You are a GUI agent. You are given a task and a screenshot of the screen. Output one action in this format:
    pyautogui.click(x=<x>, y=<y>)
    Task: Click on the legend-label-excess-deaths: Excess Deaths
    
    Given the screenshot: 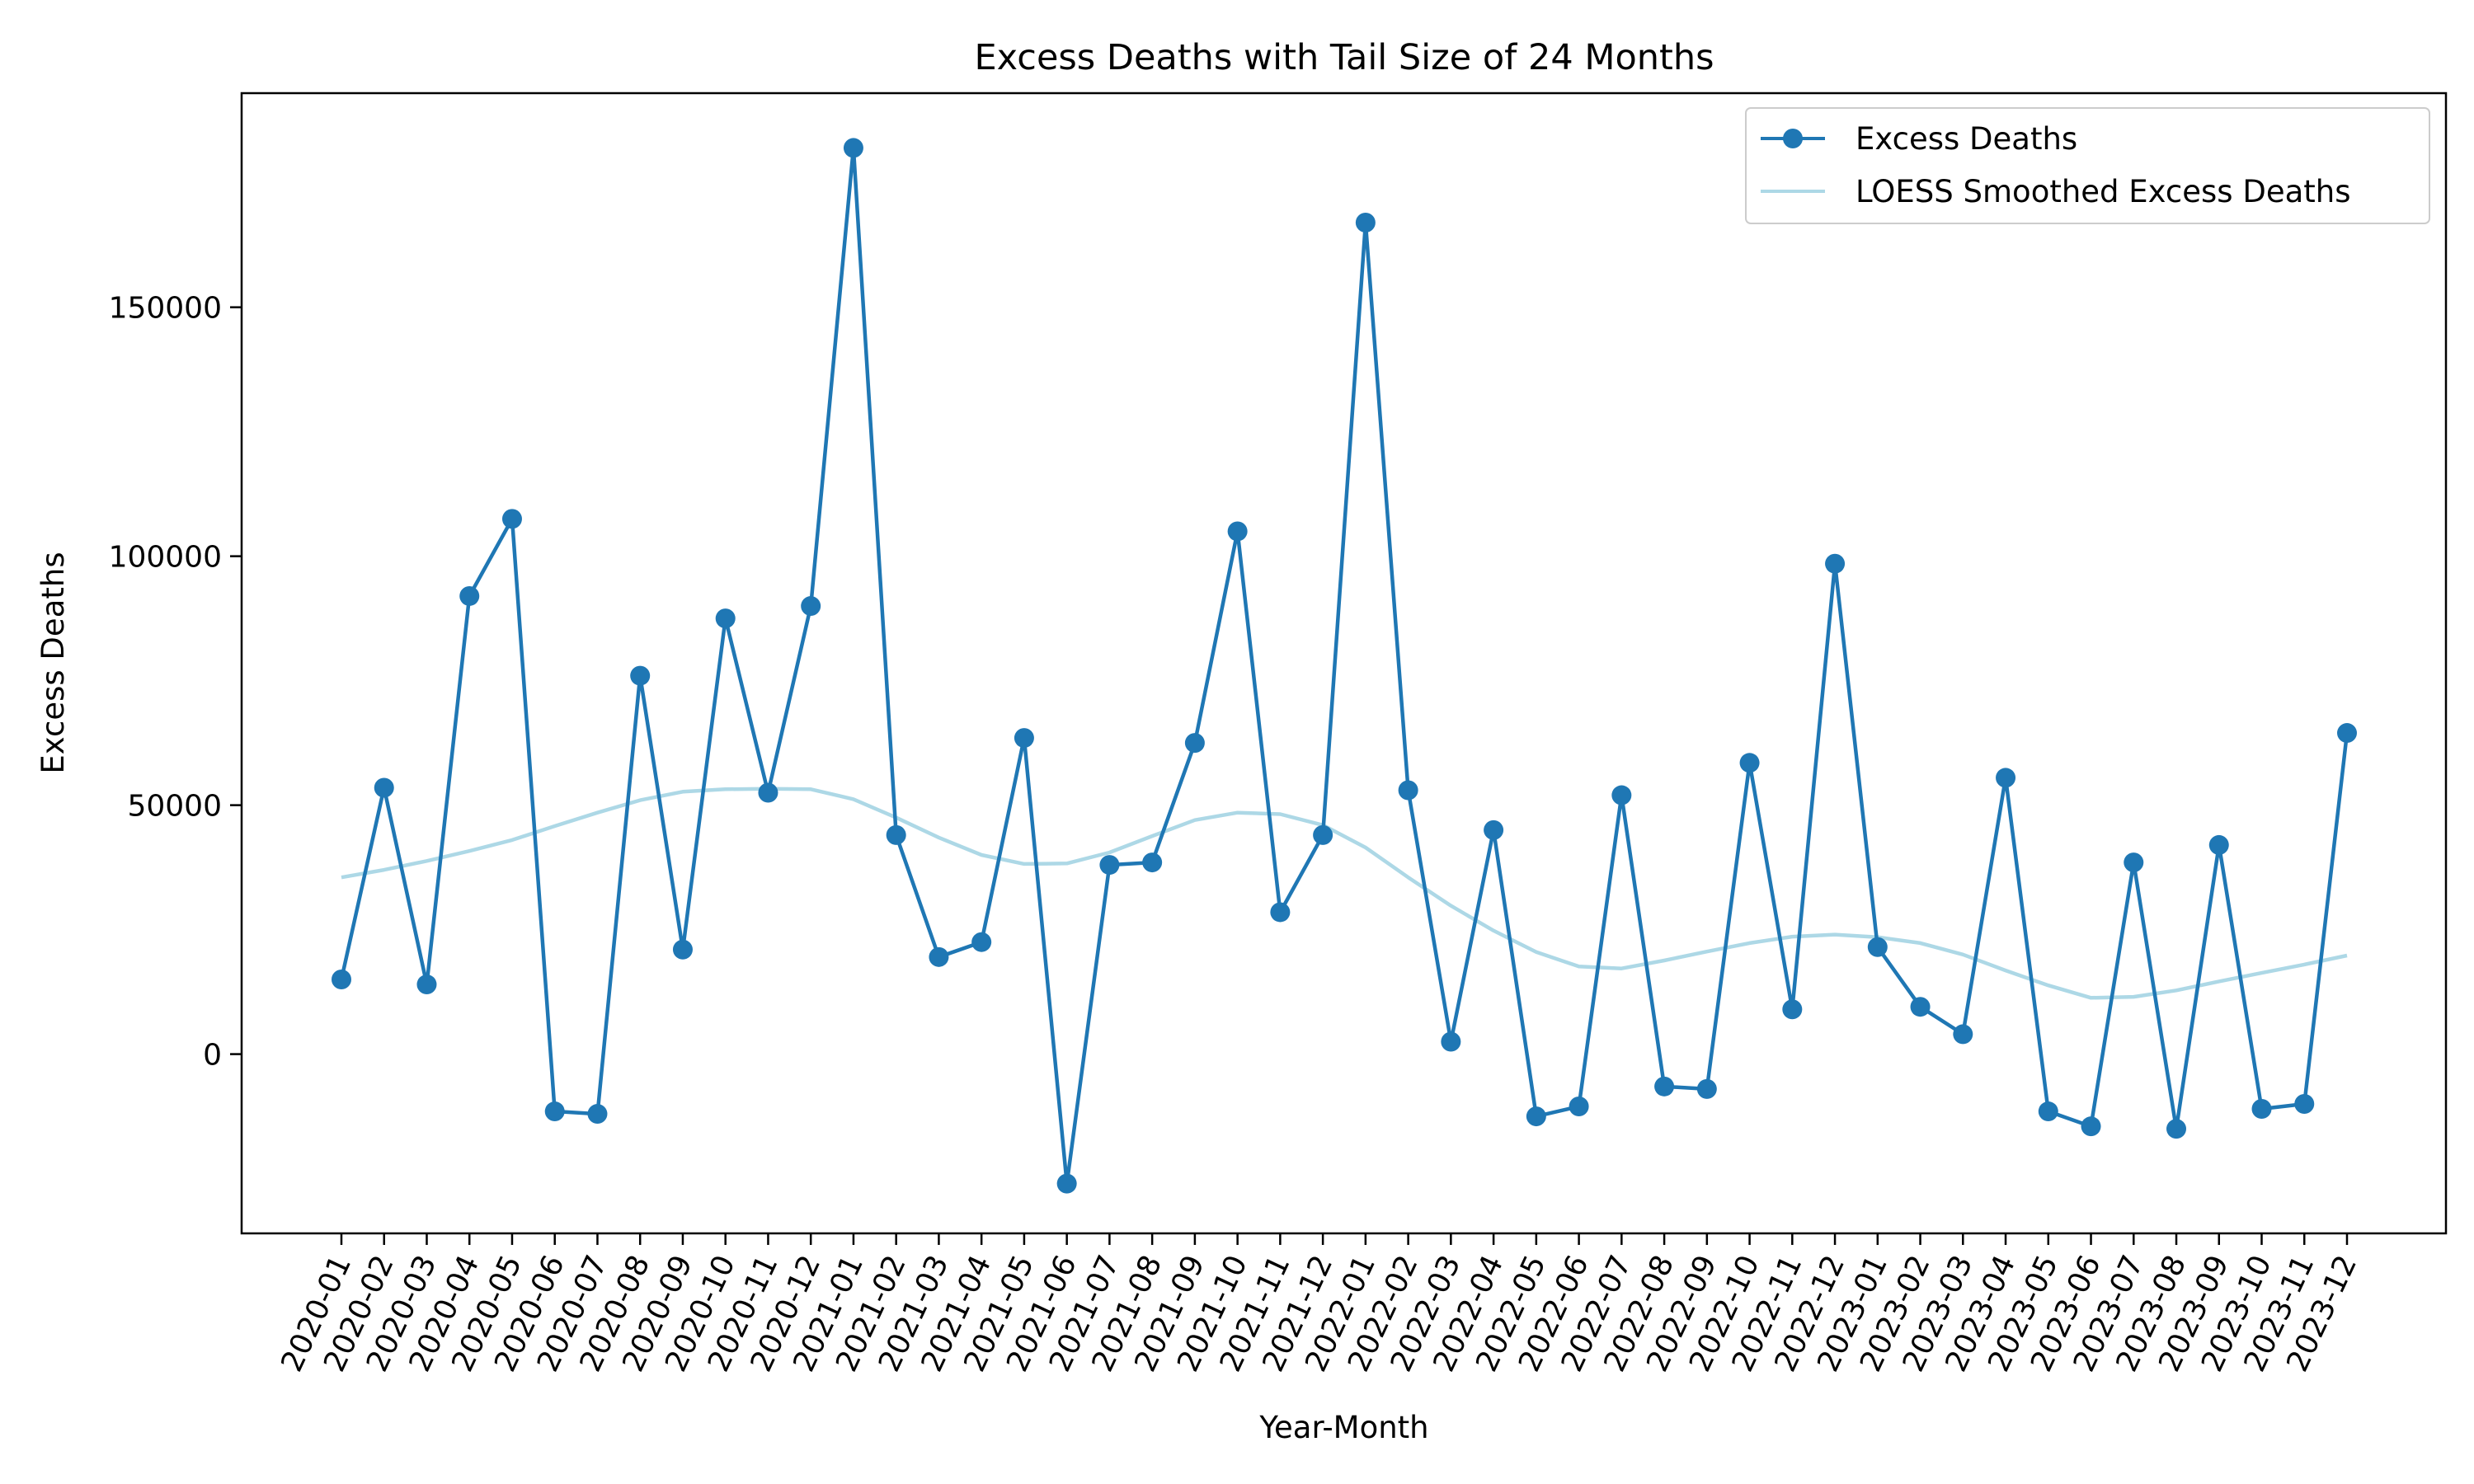 What is the action you would take?
    pyautogui.click(x=1966, y=139)
    